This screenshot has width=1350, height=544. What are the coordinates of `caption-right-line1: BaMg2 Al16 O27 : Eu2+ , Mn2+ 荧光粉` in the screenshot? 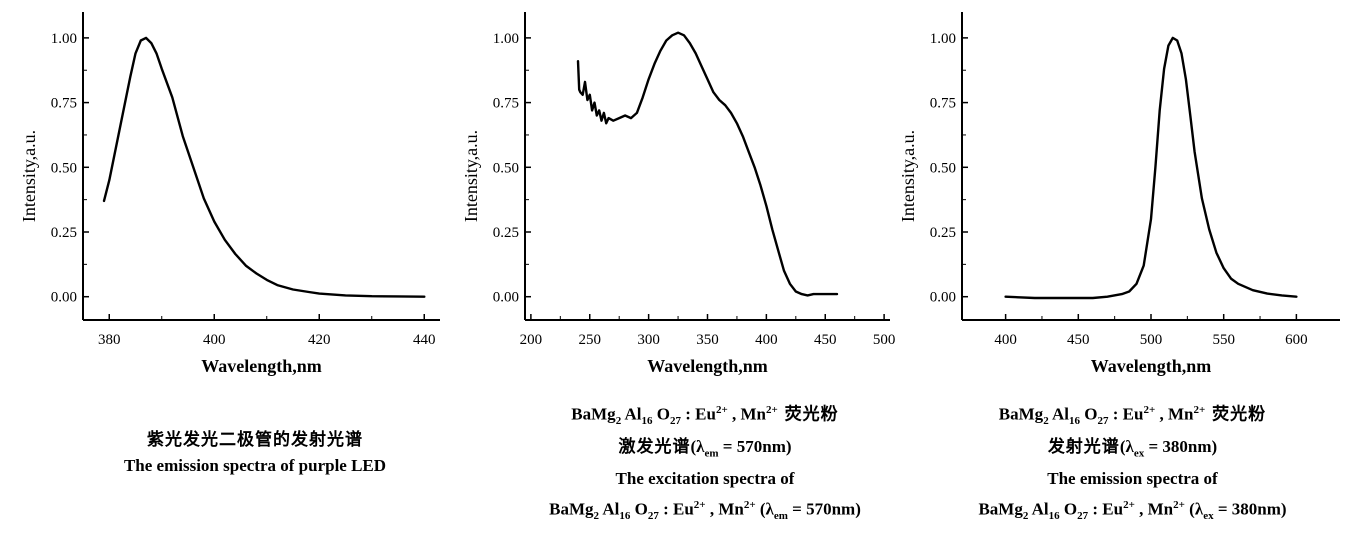 It's located at (1132, 416).